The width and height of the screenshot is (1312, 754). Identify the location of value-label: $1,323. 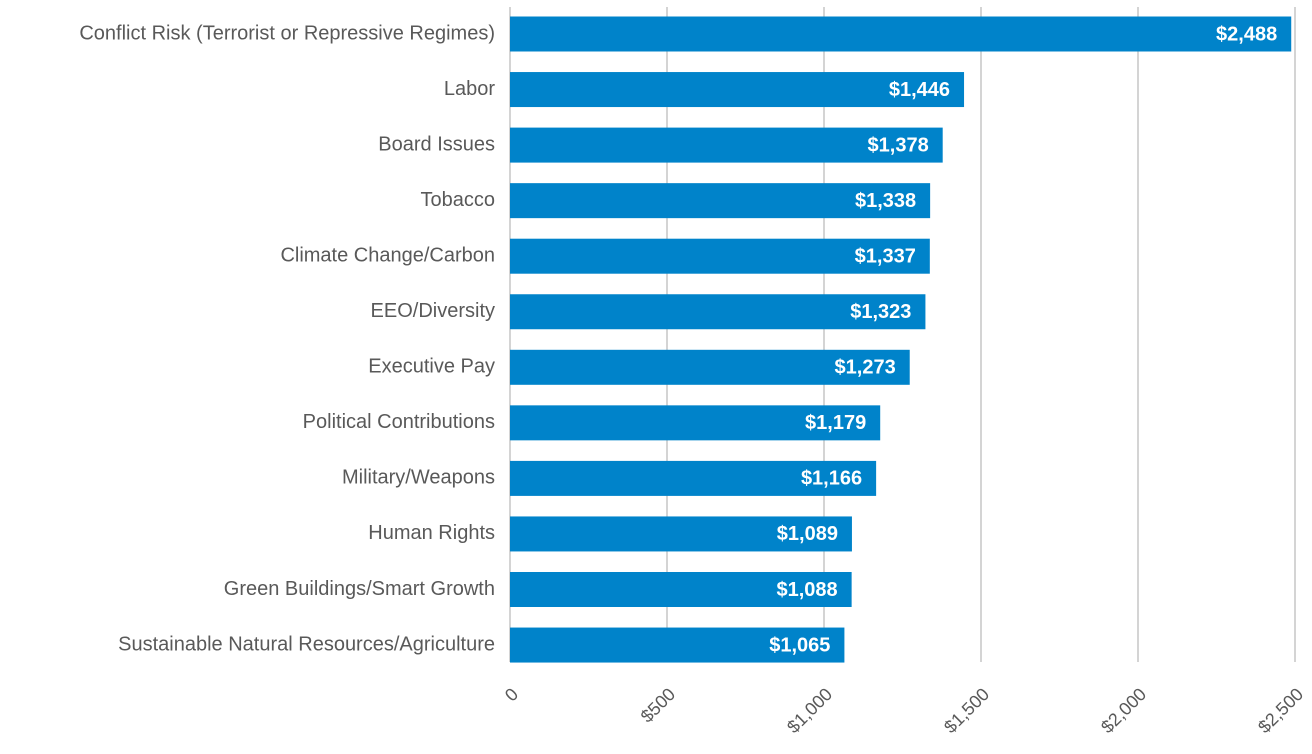
(880, 312).